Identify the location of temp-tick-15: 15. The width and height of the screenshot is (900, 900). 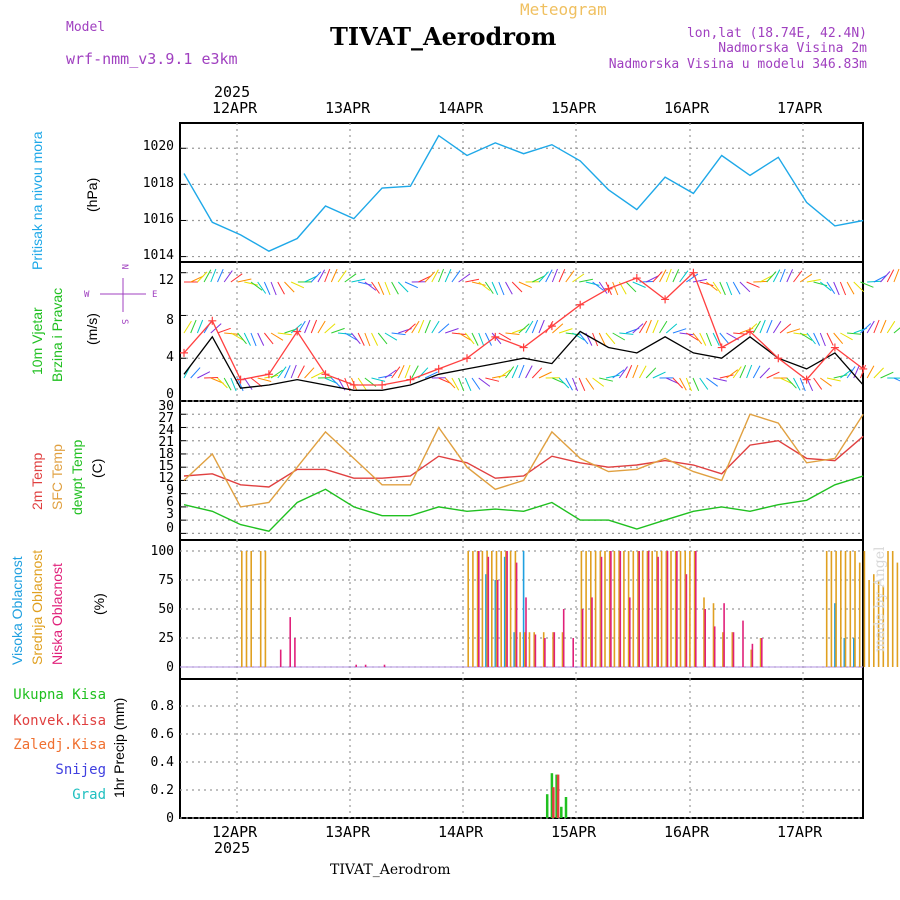
(166, 466).